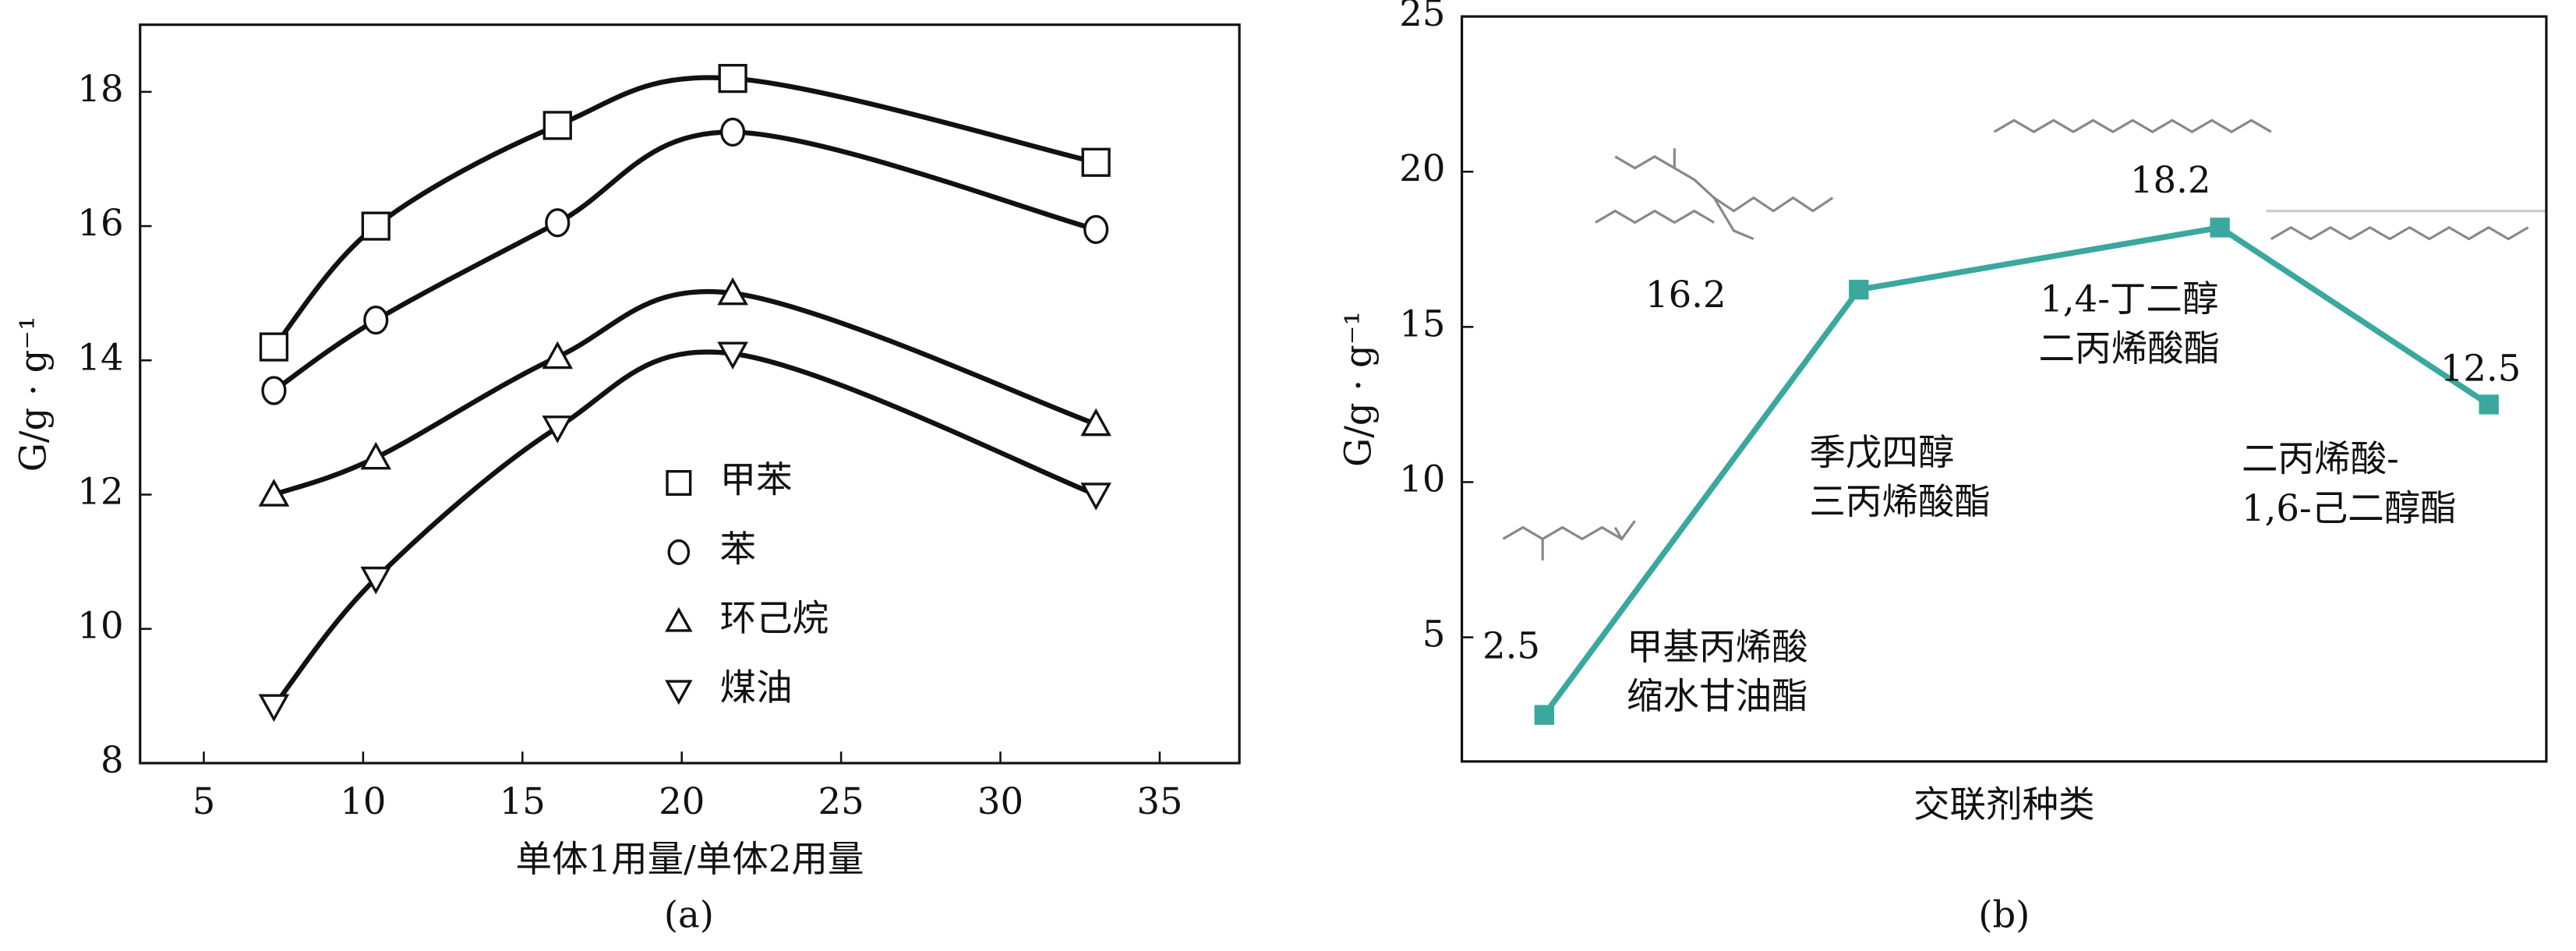  Describe the element at coordinates (2170, 180) in the screenshot. I see `value-label: 18.2` at that location.